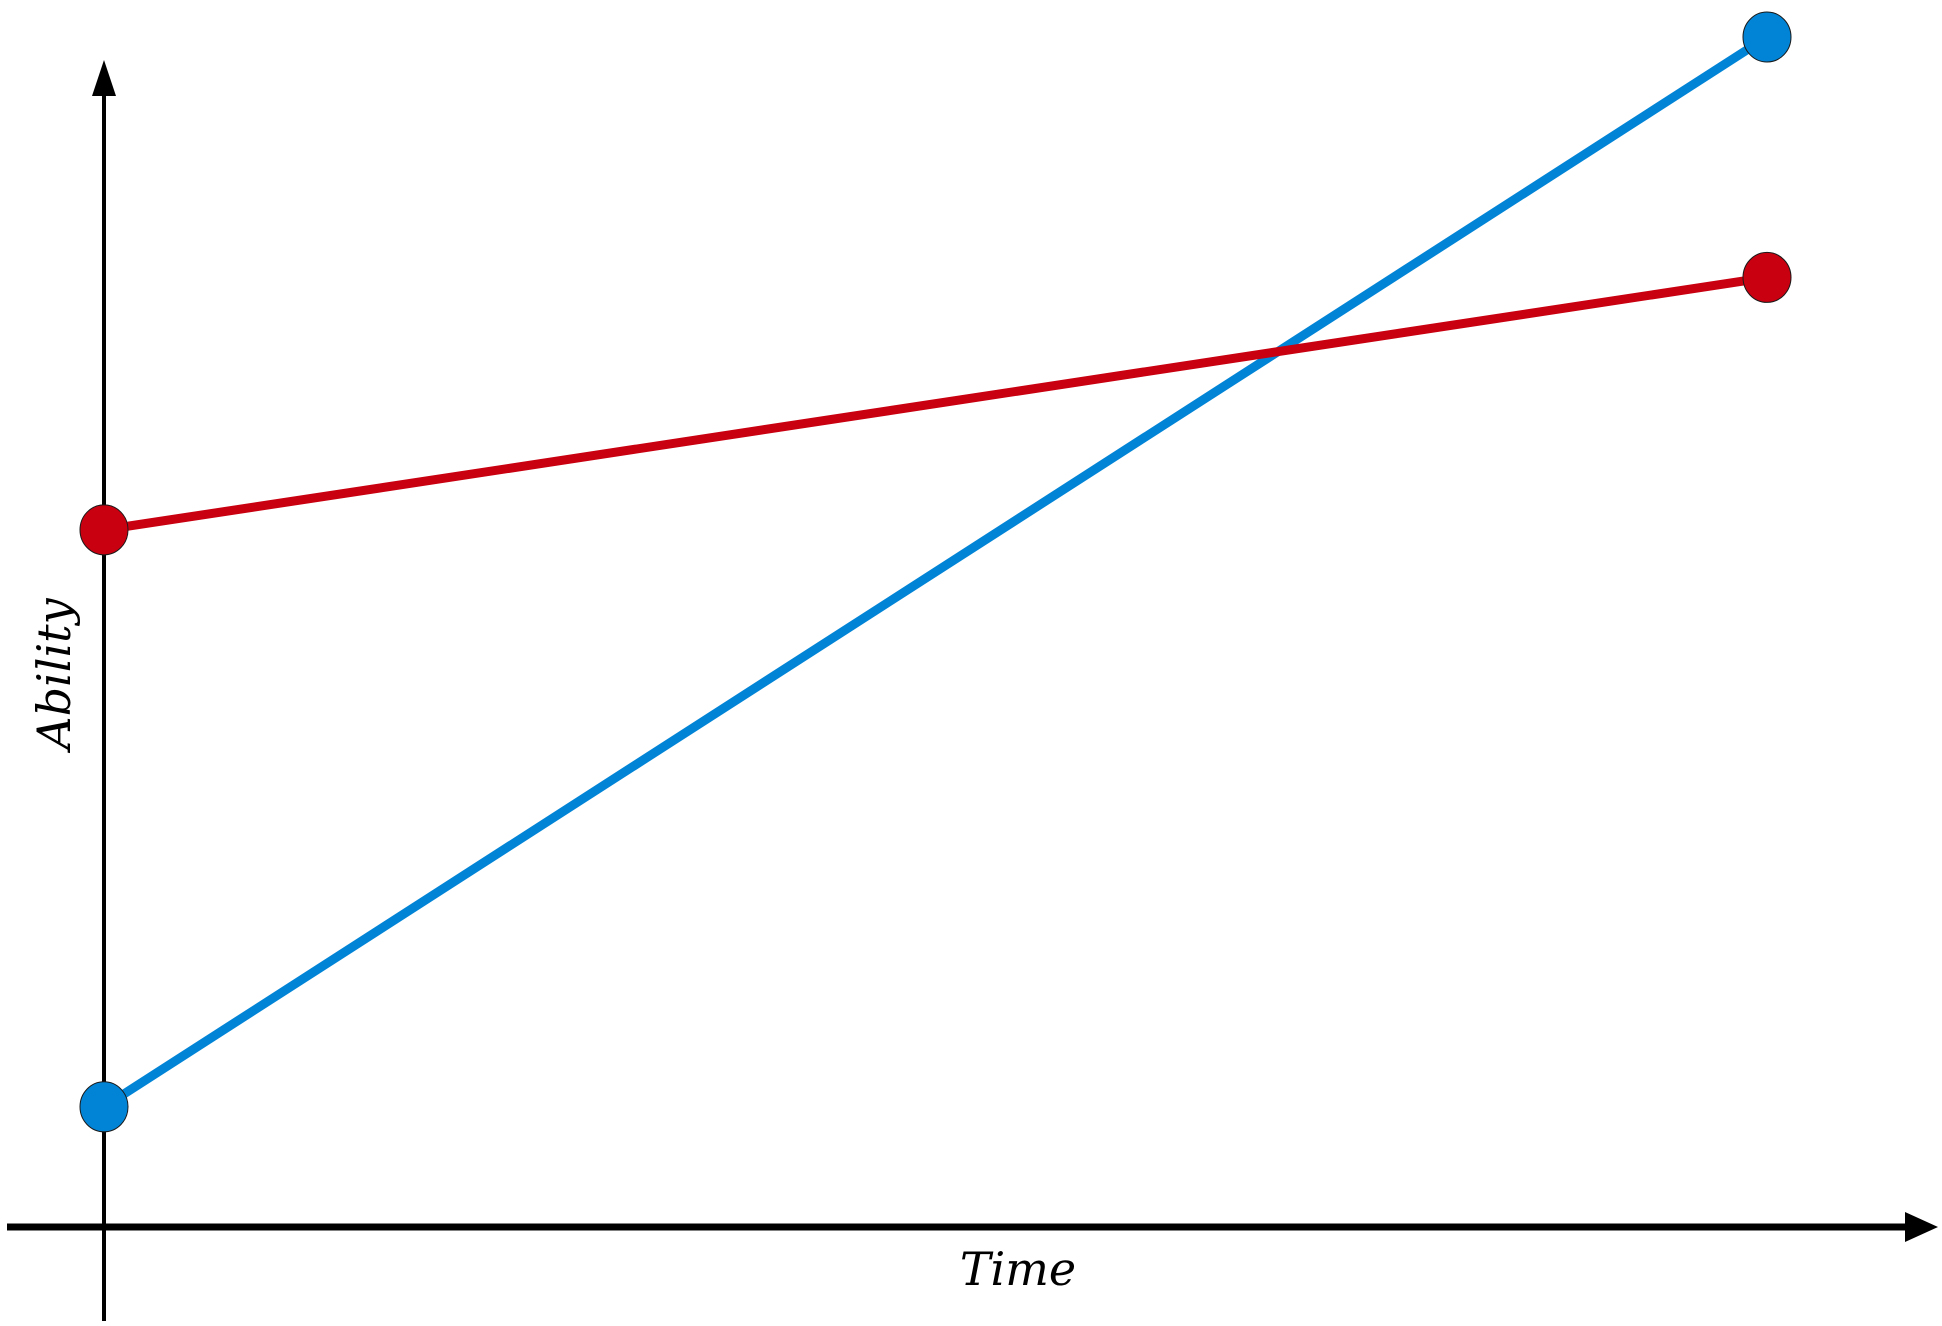 The image size is (1942, 1326). What do you see at coordinates (1921, 1227) in the screenshot?
I see `x-axis-arrowhead` at bounding box center [1921, 1227].